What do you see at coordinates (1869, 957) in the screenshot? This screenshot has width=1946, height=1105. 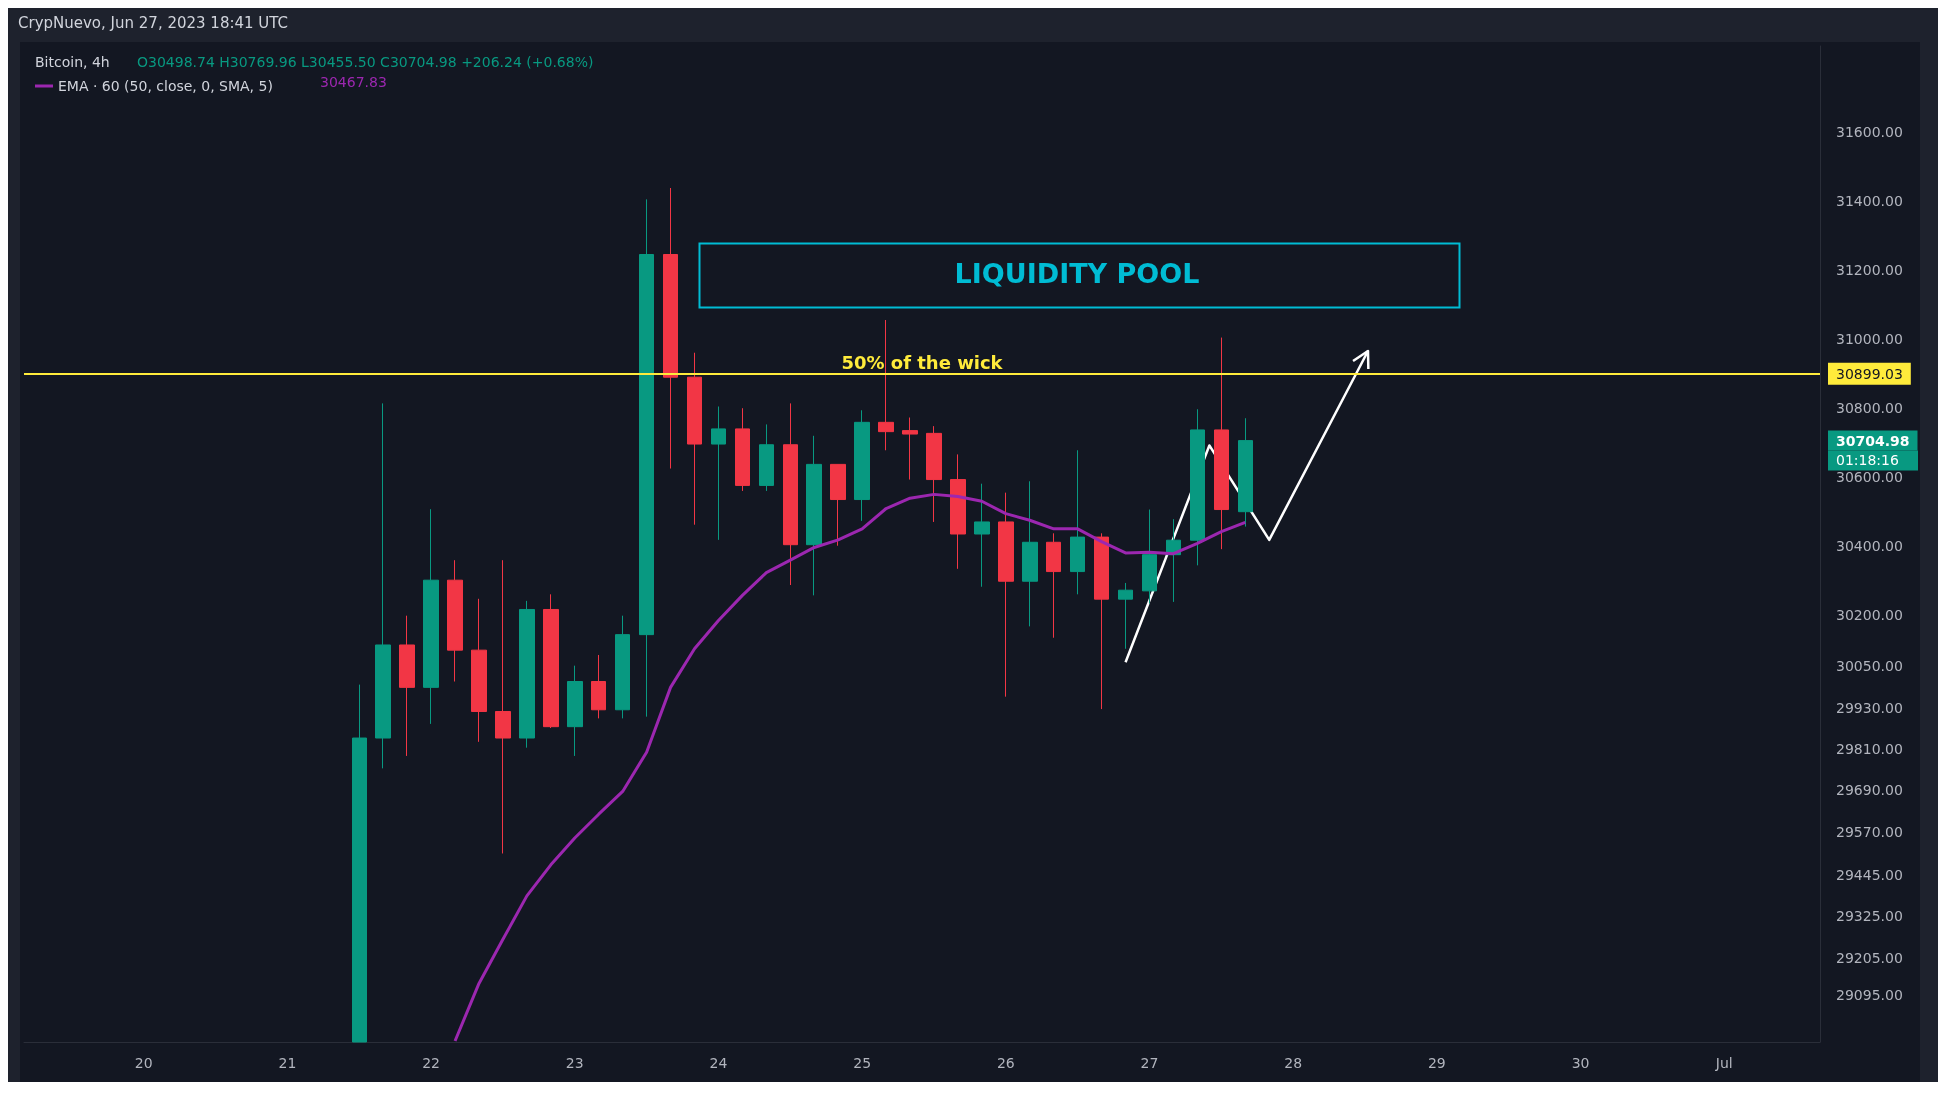 I see `y-tick-label: 29205.00` at bounding box center [1869, 957].